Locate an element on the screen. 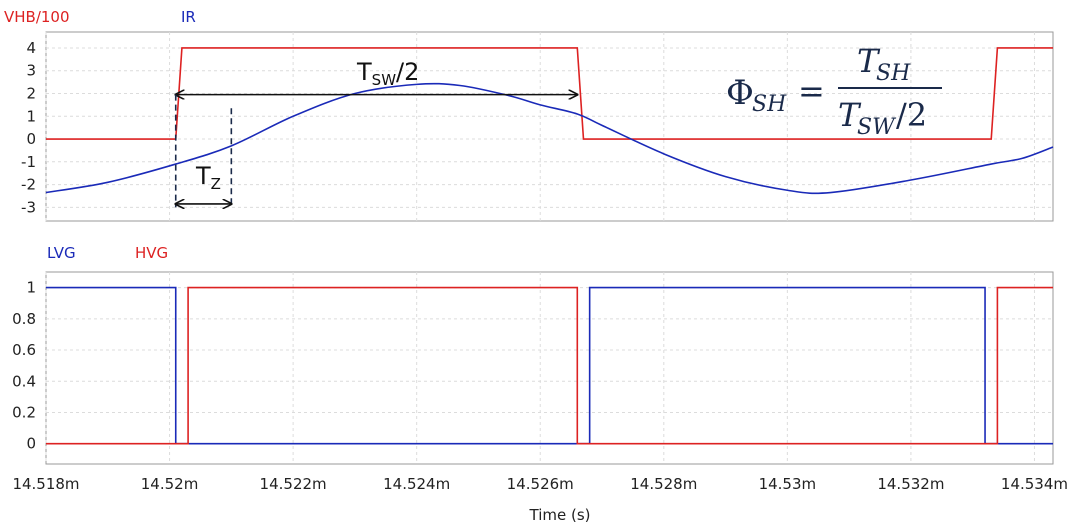 The width and height of the screenshot is (1073, 527). legend-lvg: LVG is located at coordinates (61, 253).